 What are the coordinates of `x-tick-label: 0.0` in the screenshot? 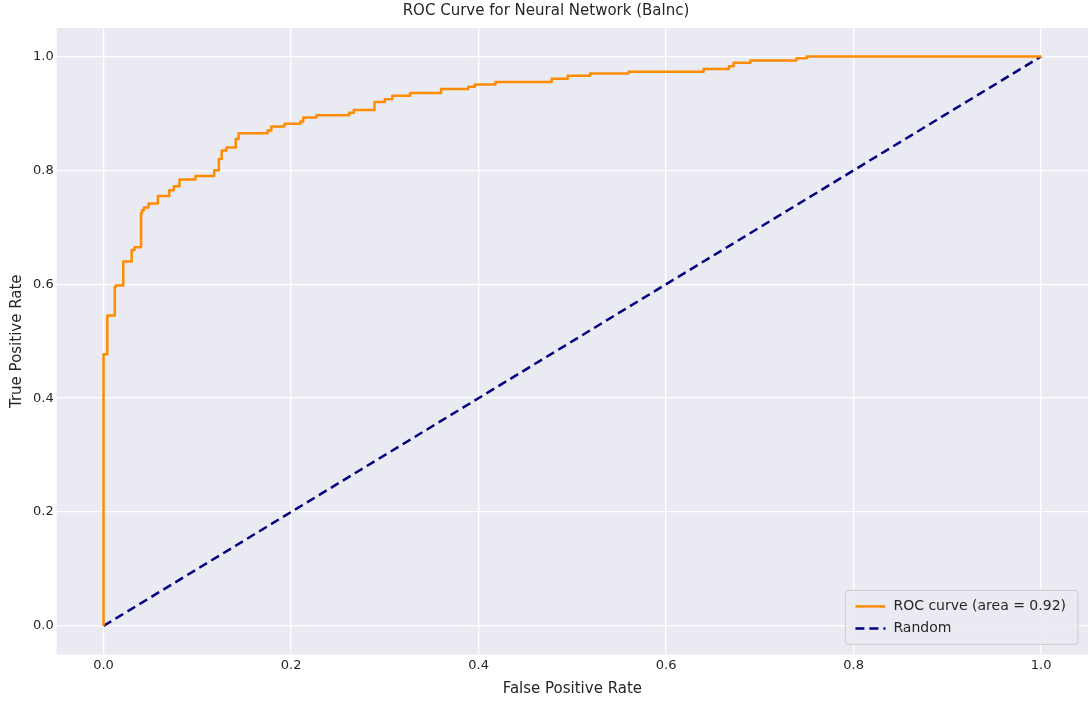 It's located at (103, 664).